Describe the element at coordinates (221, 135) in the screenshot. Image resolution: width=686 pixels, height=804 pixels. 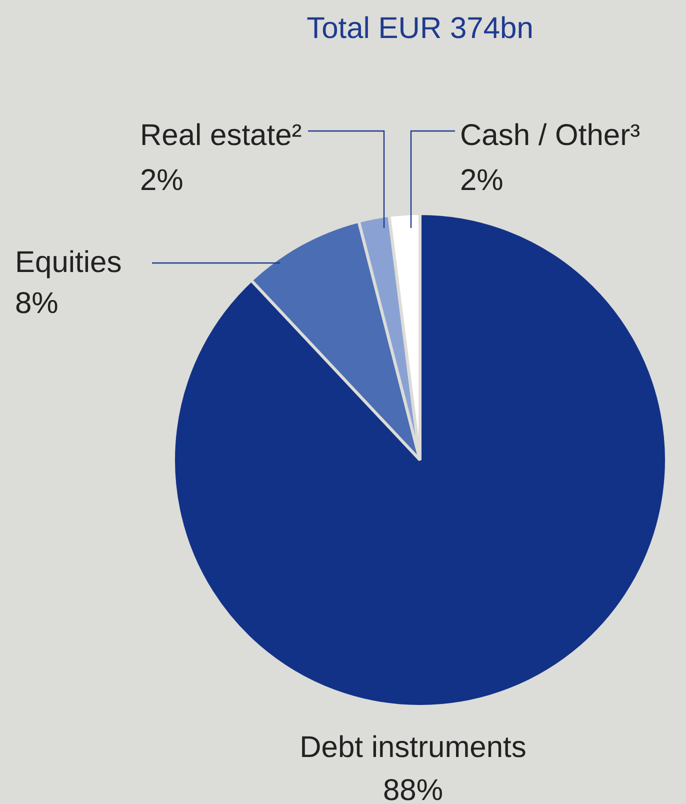
I see `slice-label: Real estate²` at that location.